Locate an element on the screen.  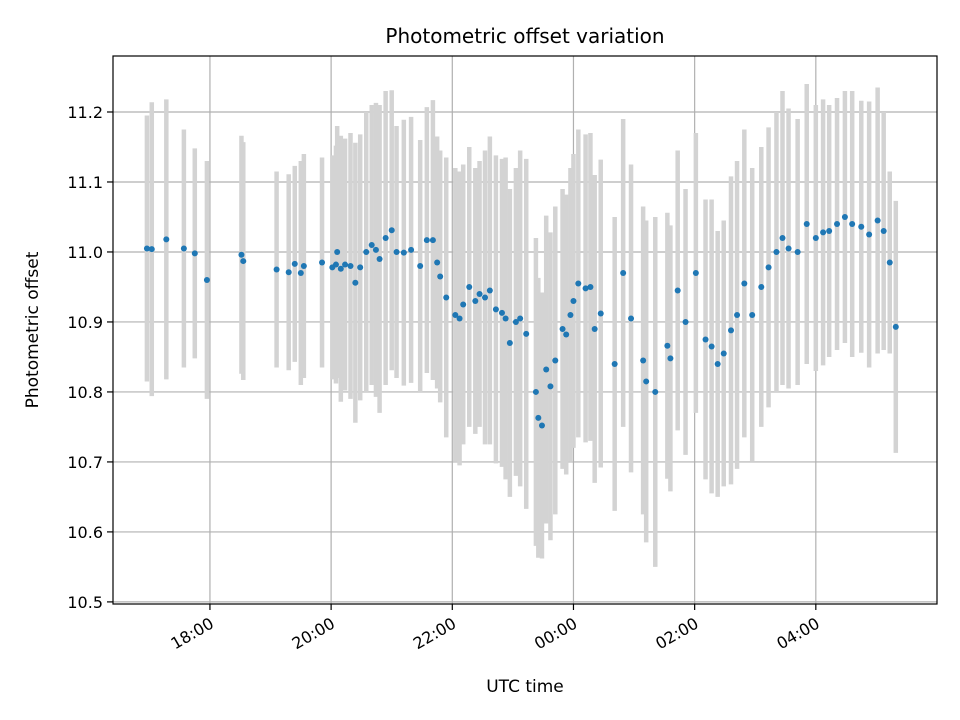
y-tick-label: 10.6 is located at coordinates (85, 532).